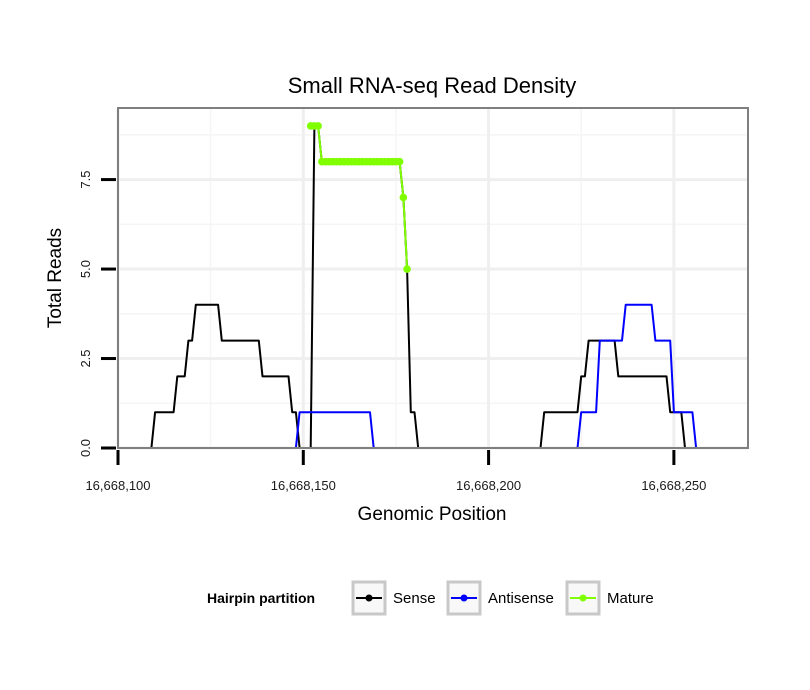  I want to click on x-axis: 16,668,100 16,668,150 16,668,200 16,668,250, so click(395, 471).